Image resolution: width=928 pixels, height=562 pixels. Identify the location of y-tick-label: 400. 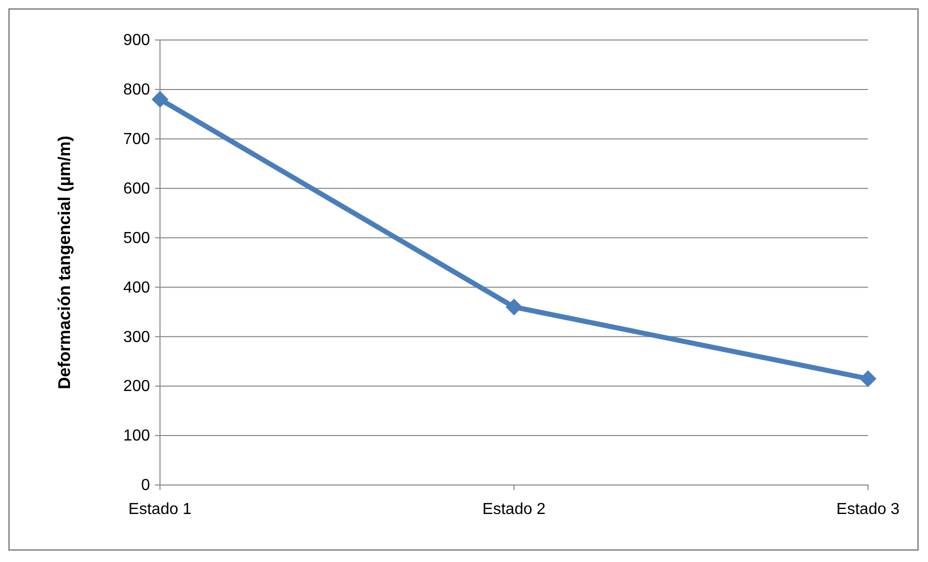
(136, 287).